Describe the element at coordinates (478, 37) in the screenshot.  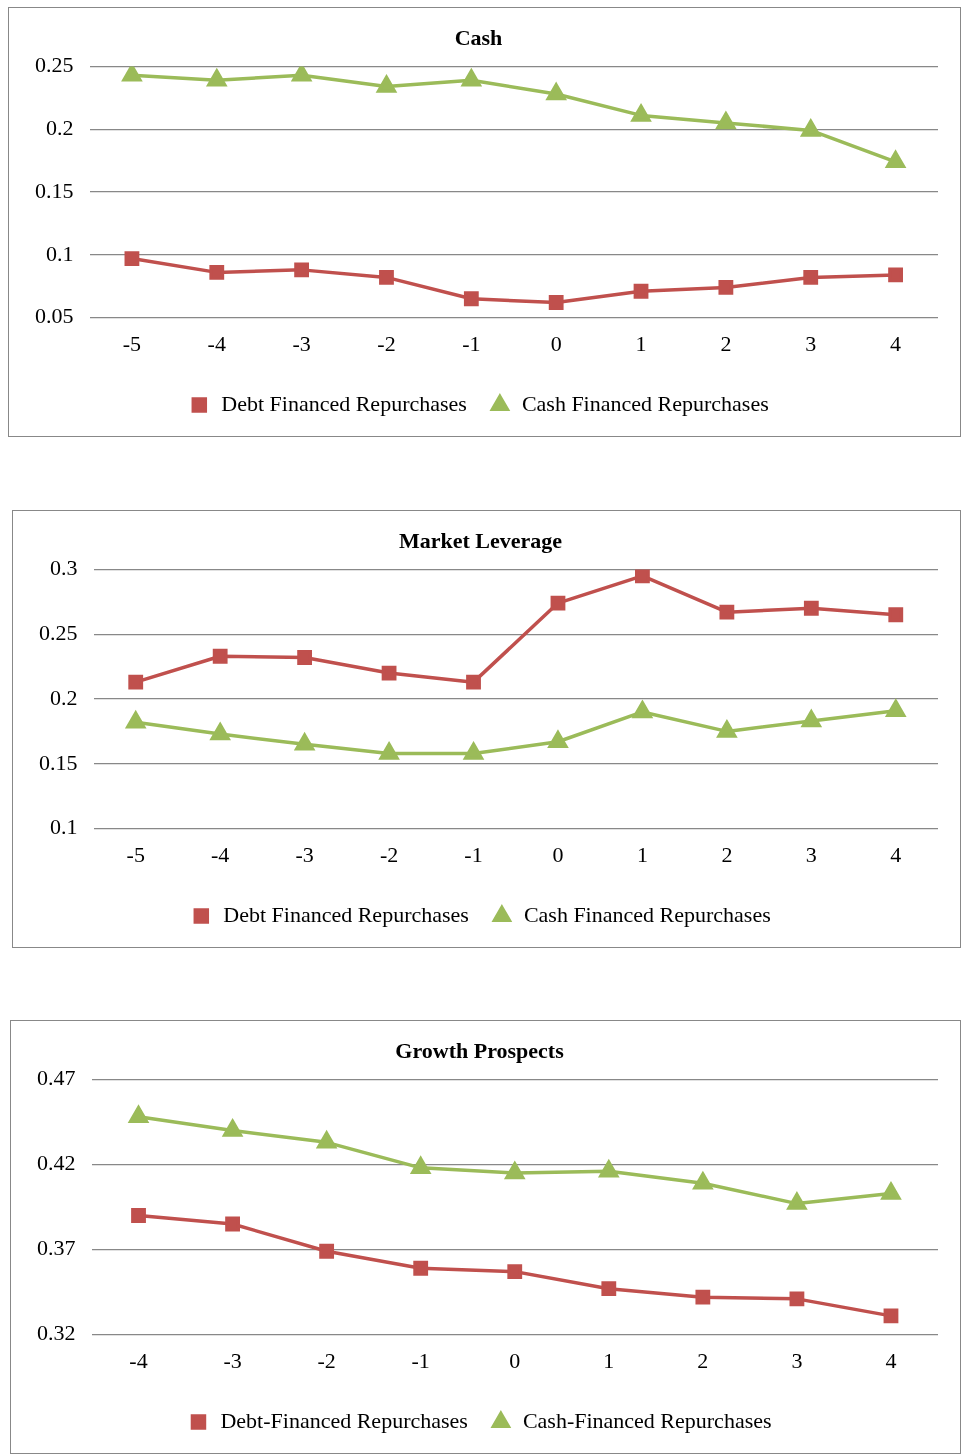
I see `chart-title: Cash` at that location.